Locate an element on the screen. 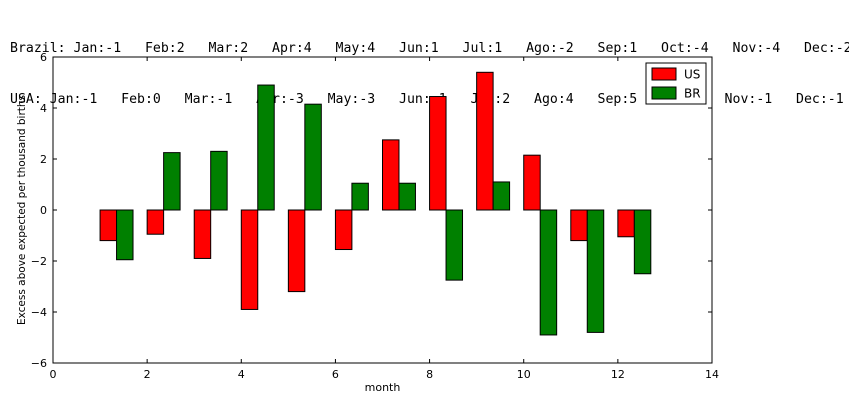 Image resolution: width=849 pixels, height=406 pixels. y-tick-label--6: −6 is located at coordinates (39, 363).